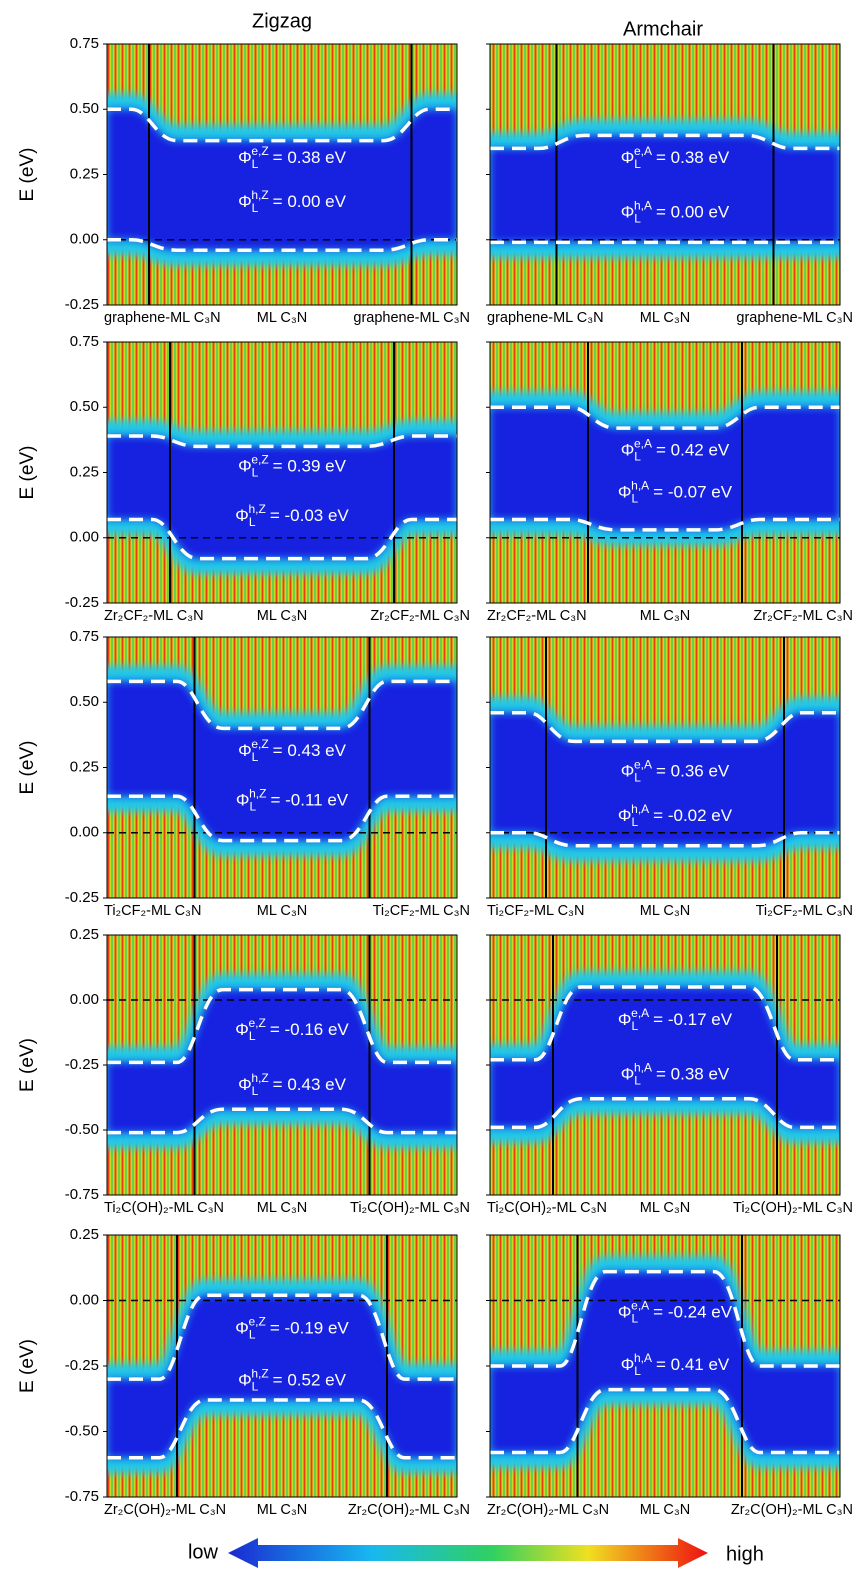 Image resolution: width=865 pixels, height=1587 pixels. I want to click on barrier-value: = -0.02 eV, so click(693, 816).